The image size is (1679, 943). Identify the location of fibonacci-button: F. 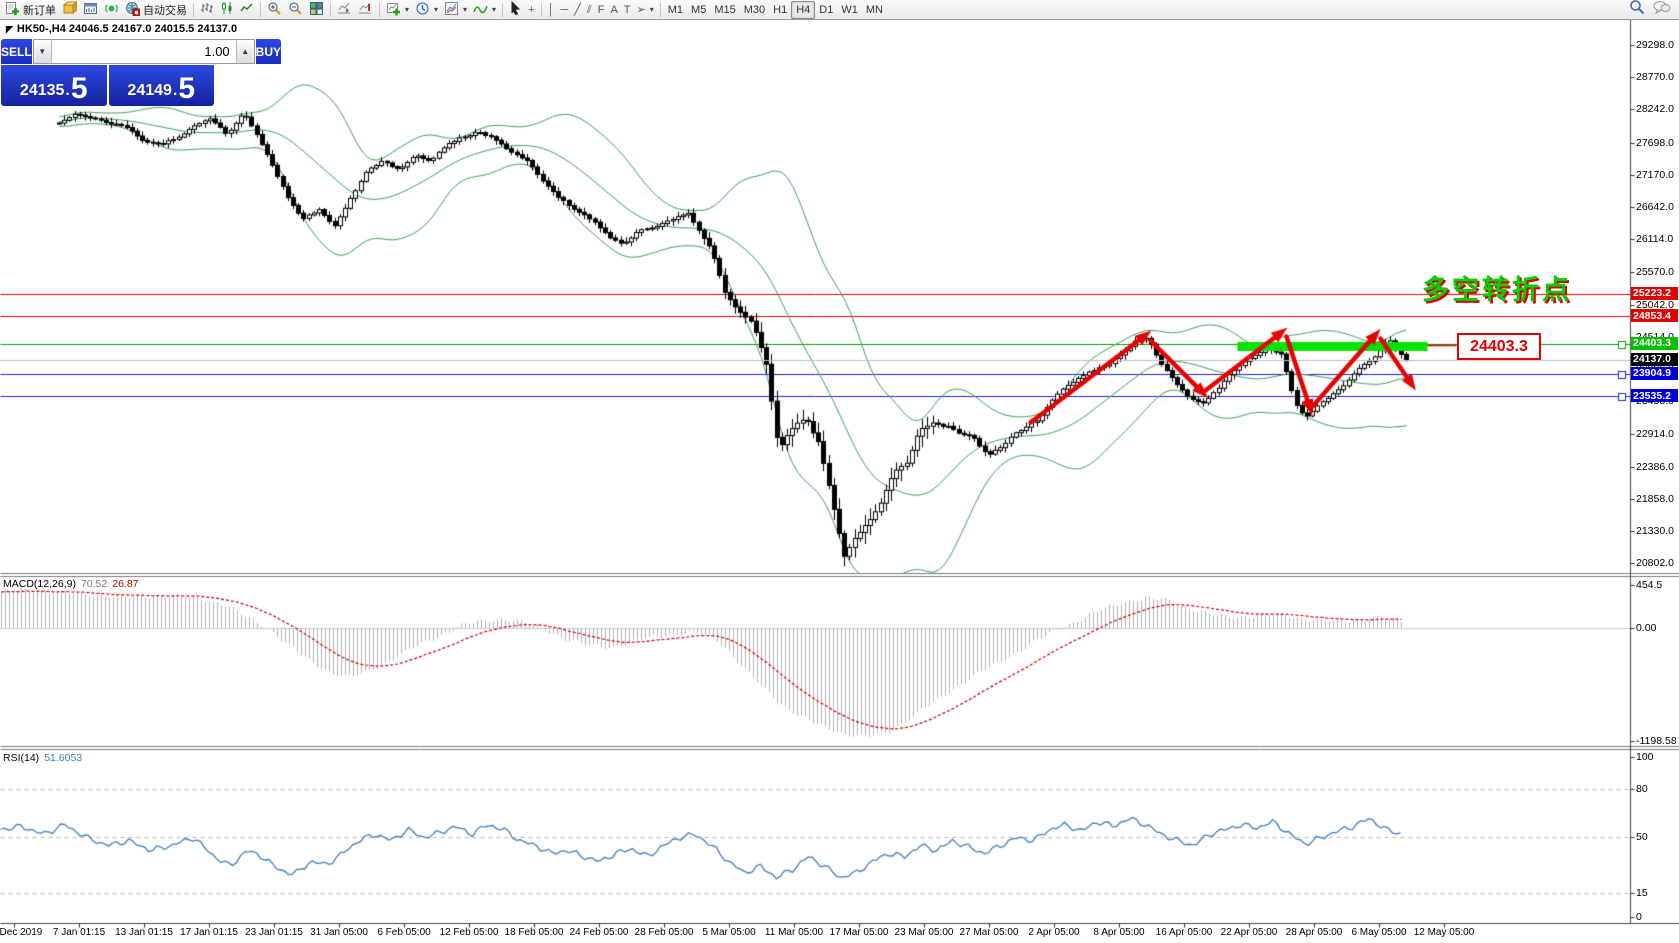
(601, 10).